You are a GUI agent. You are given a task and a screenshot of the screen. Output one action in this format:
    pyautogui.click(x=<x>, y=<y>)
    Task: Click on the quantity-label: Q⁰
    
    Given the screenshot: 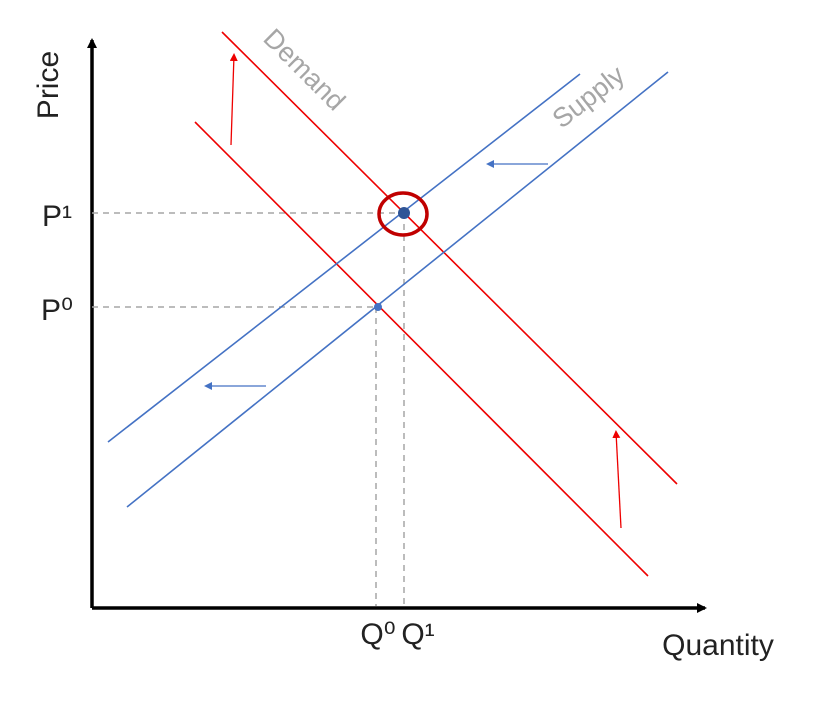 What is the action you would take?
    pyautogui.click(x=377, y=634)
    